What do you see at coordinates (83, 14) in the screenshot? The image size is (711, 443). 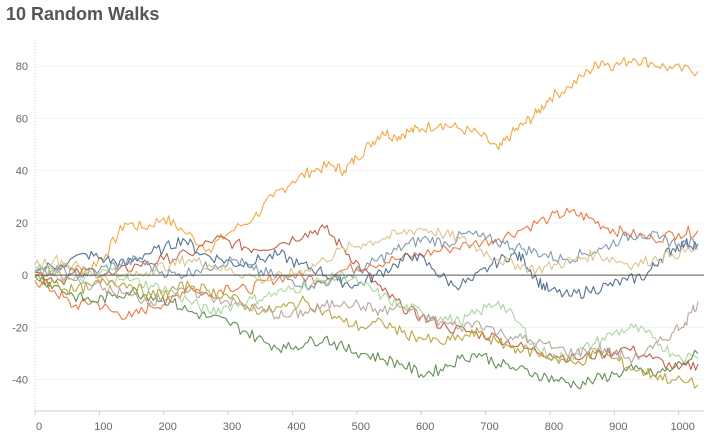 I see `chart-title: 10 Random Walks` at bounding box center [83, 14].